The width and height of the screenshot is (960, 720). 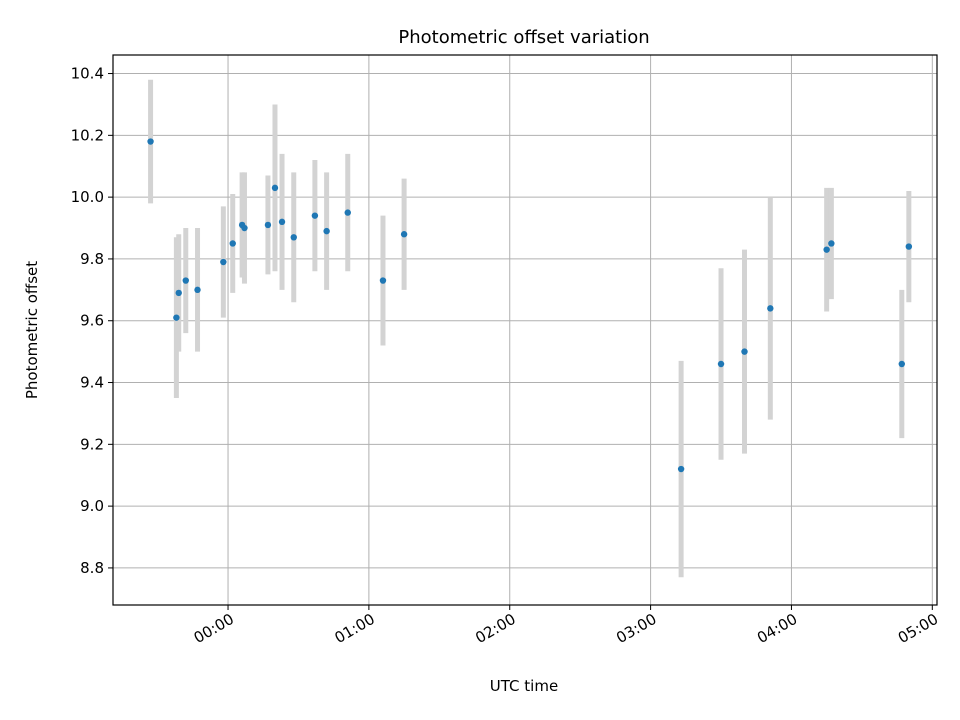 I want to click on x-tick-label: 01:00, so click(x=354, y=628).